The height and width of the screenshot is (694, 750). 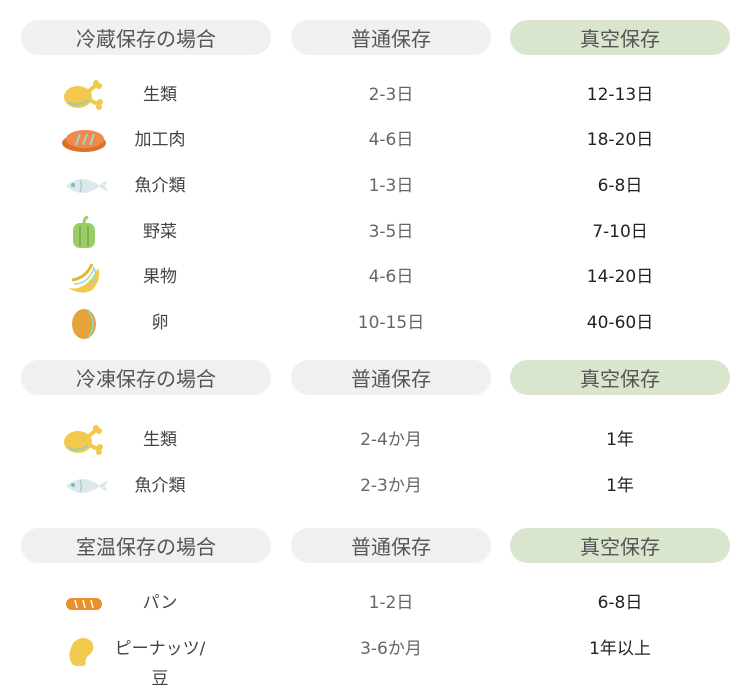 I want to click on table-row: 生類 2-4か月 1年, so click(x=375, y=440).